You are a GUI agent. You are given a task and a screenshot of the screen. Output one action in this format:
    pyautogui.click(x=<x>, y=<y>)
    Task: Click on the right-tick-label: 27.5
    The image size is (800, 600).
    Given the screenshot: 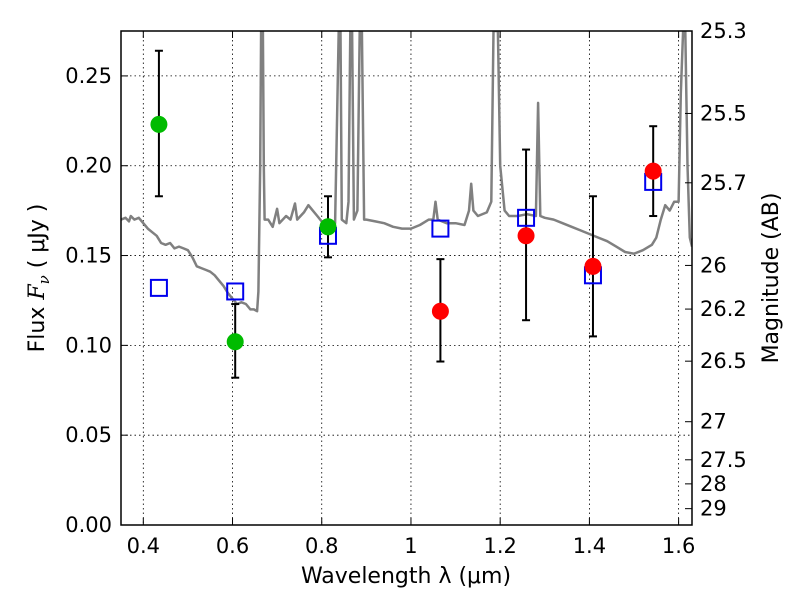 What is the action you would take?
    pyautogui.click(x=723, y=460)
    